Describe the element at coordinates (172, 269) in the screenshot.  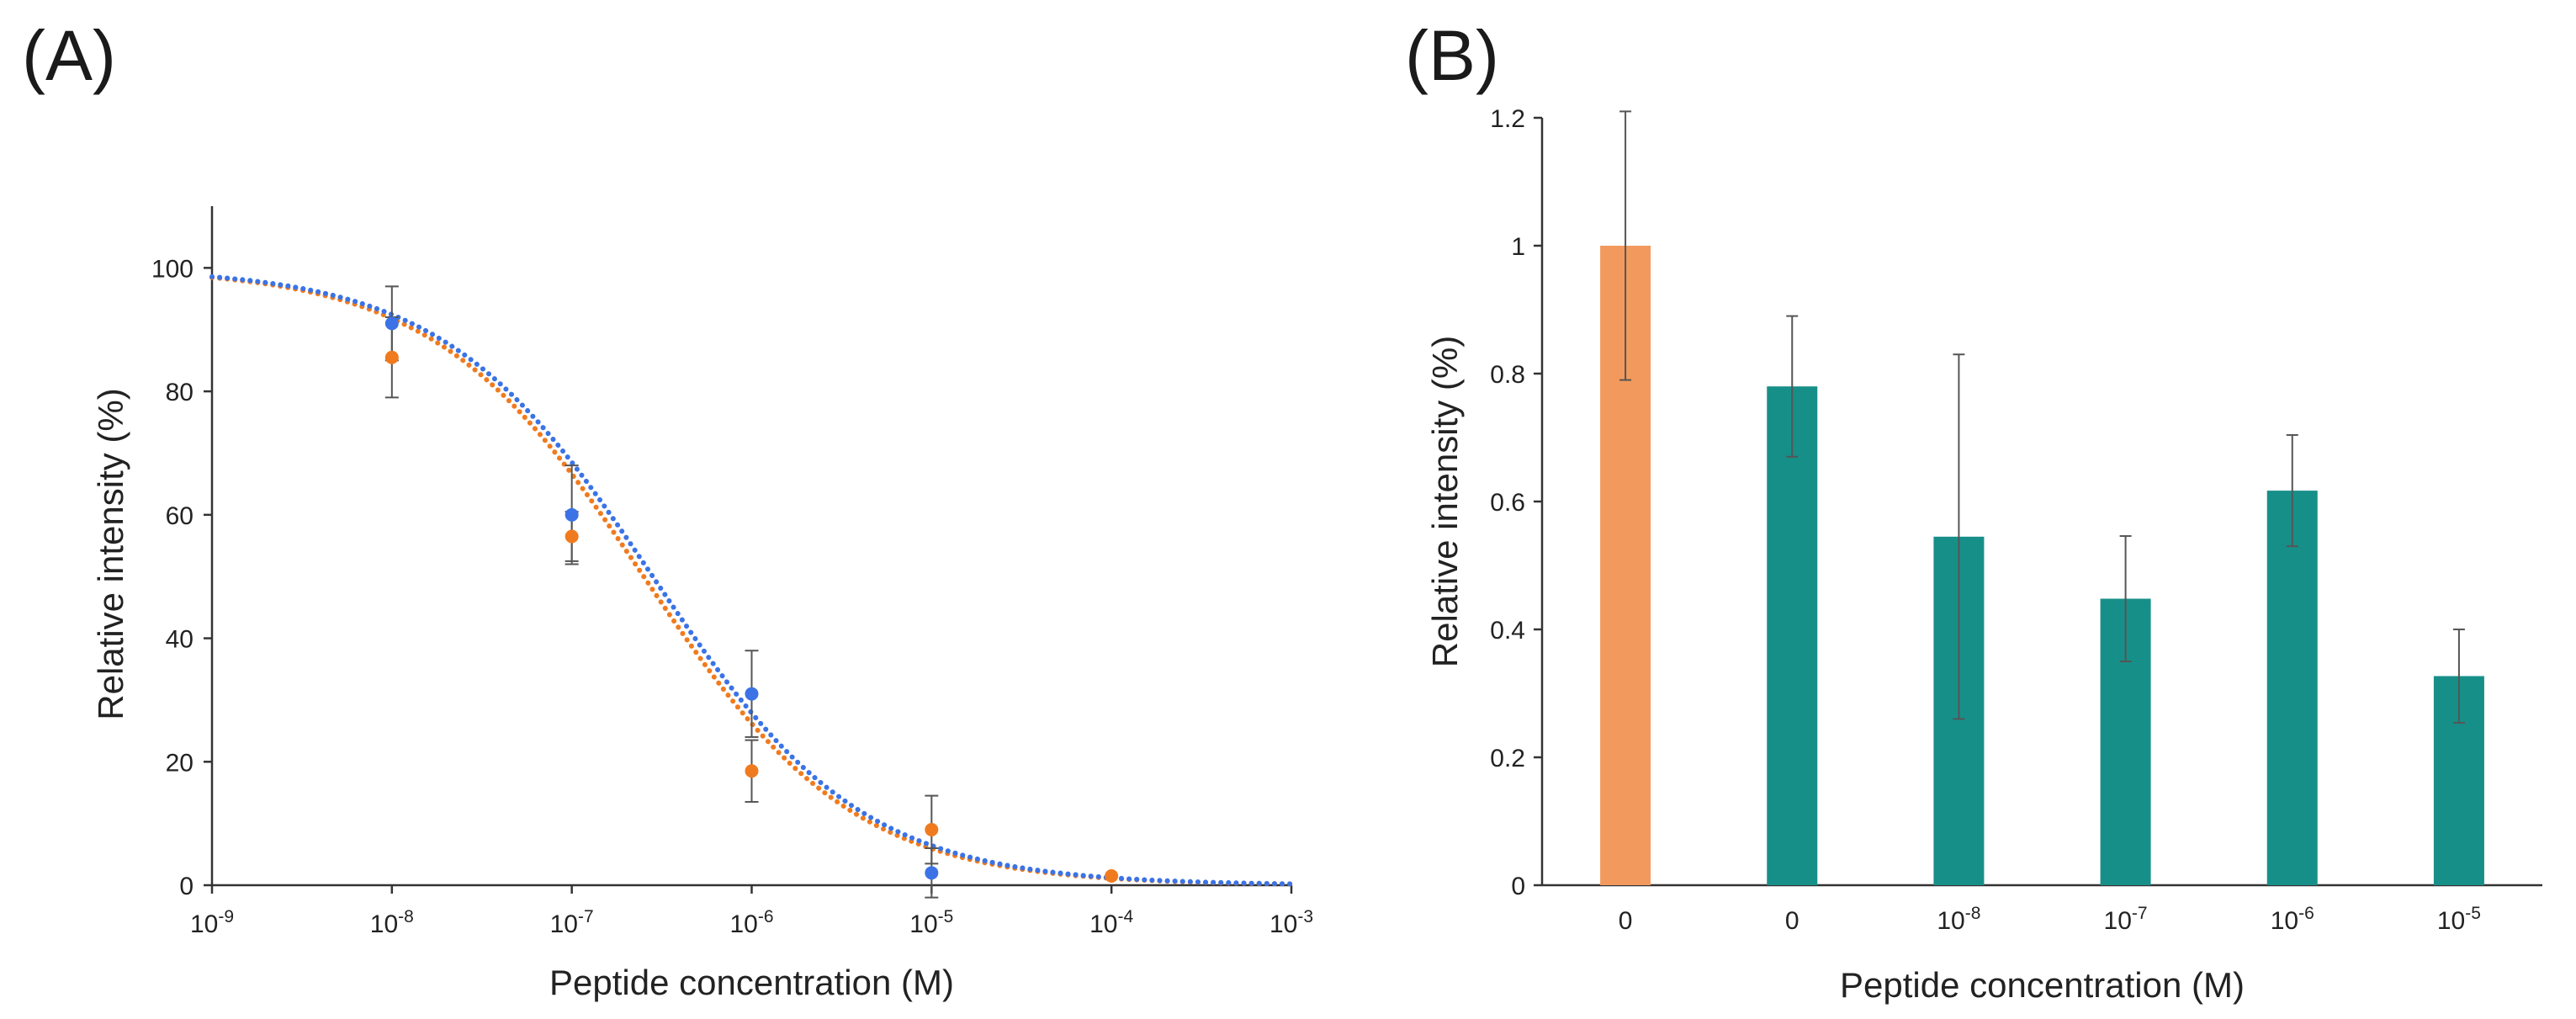
I see `y-tick-label: 100` at that location.